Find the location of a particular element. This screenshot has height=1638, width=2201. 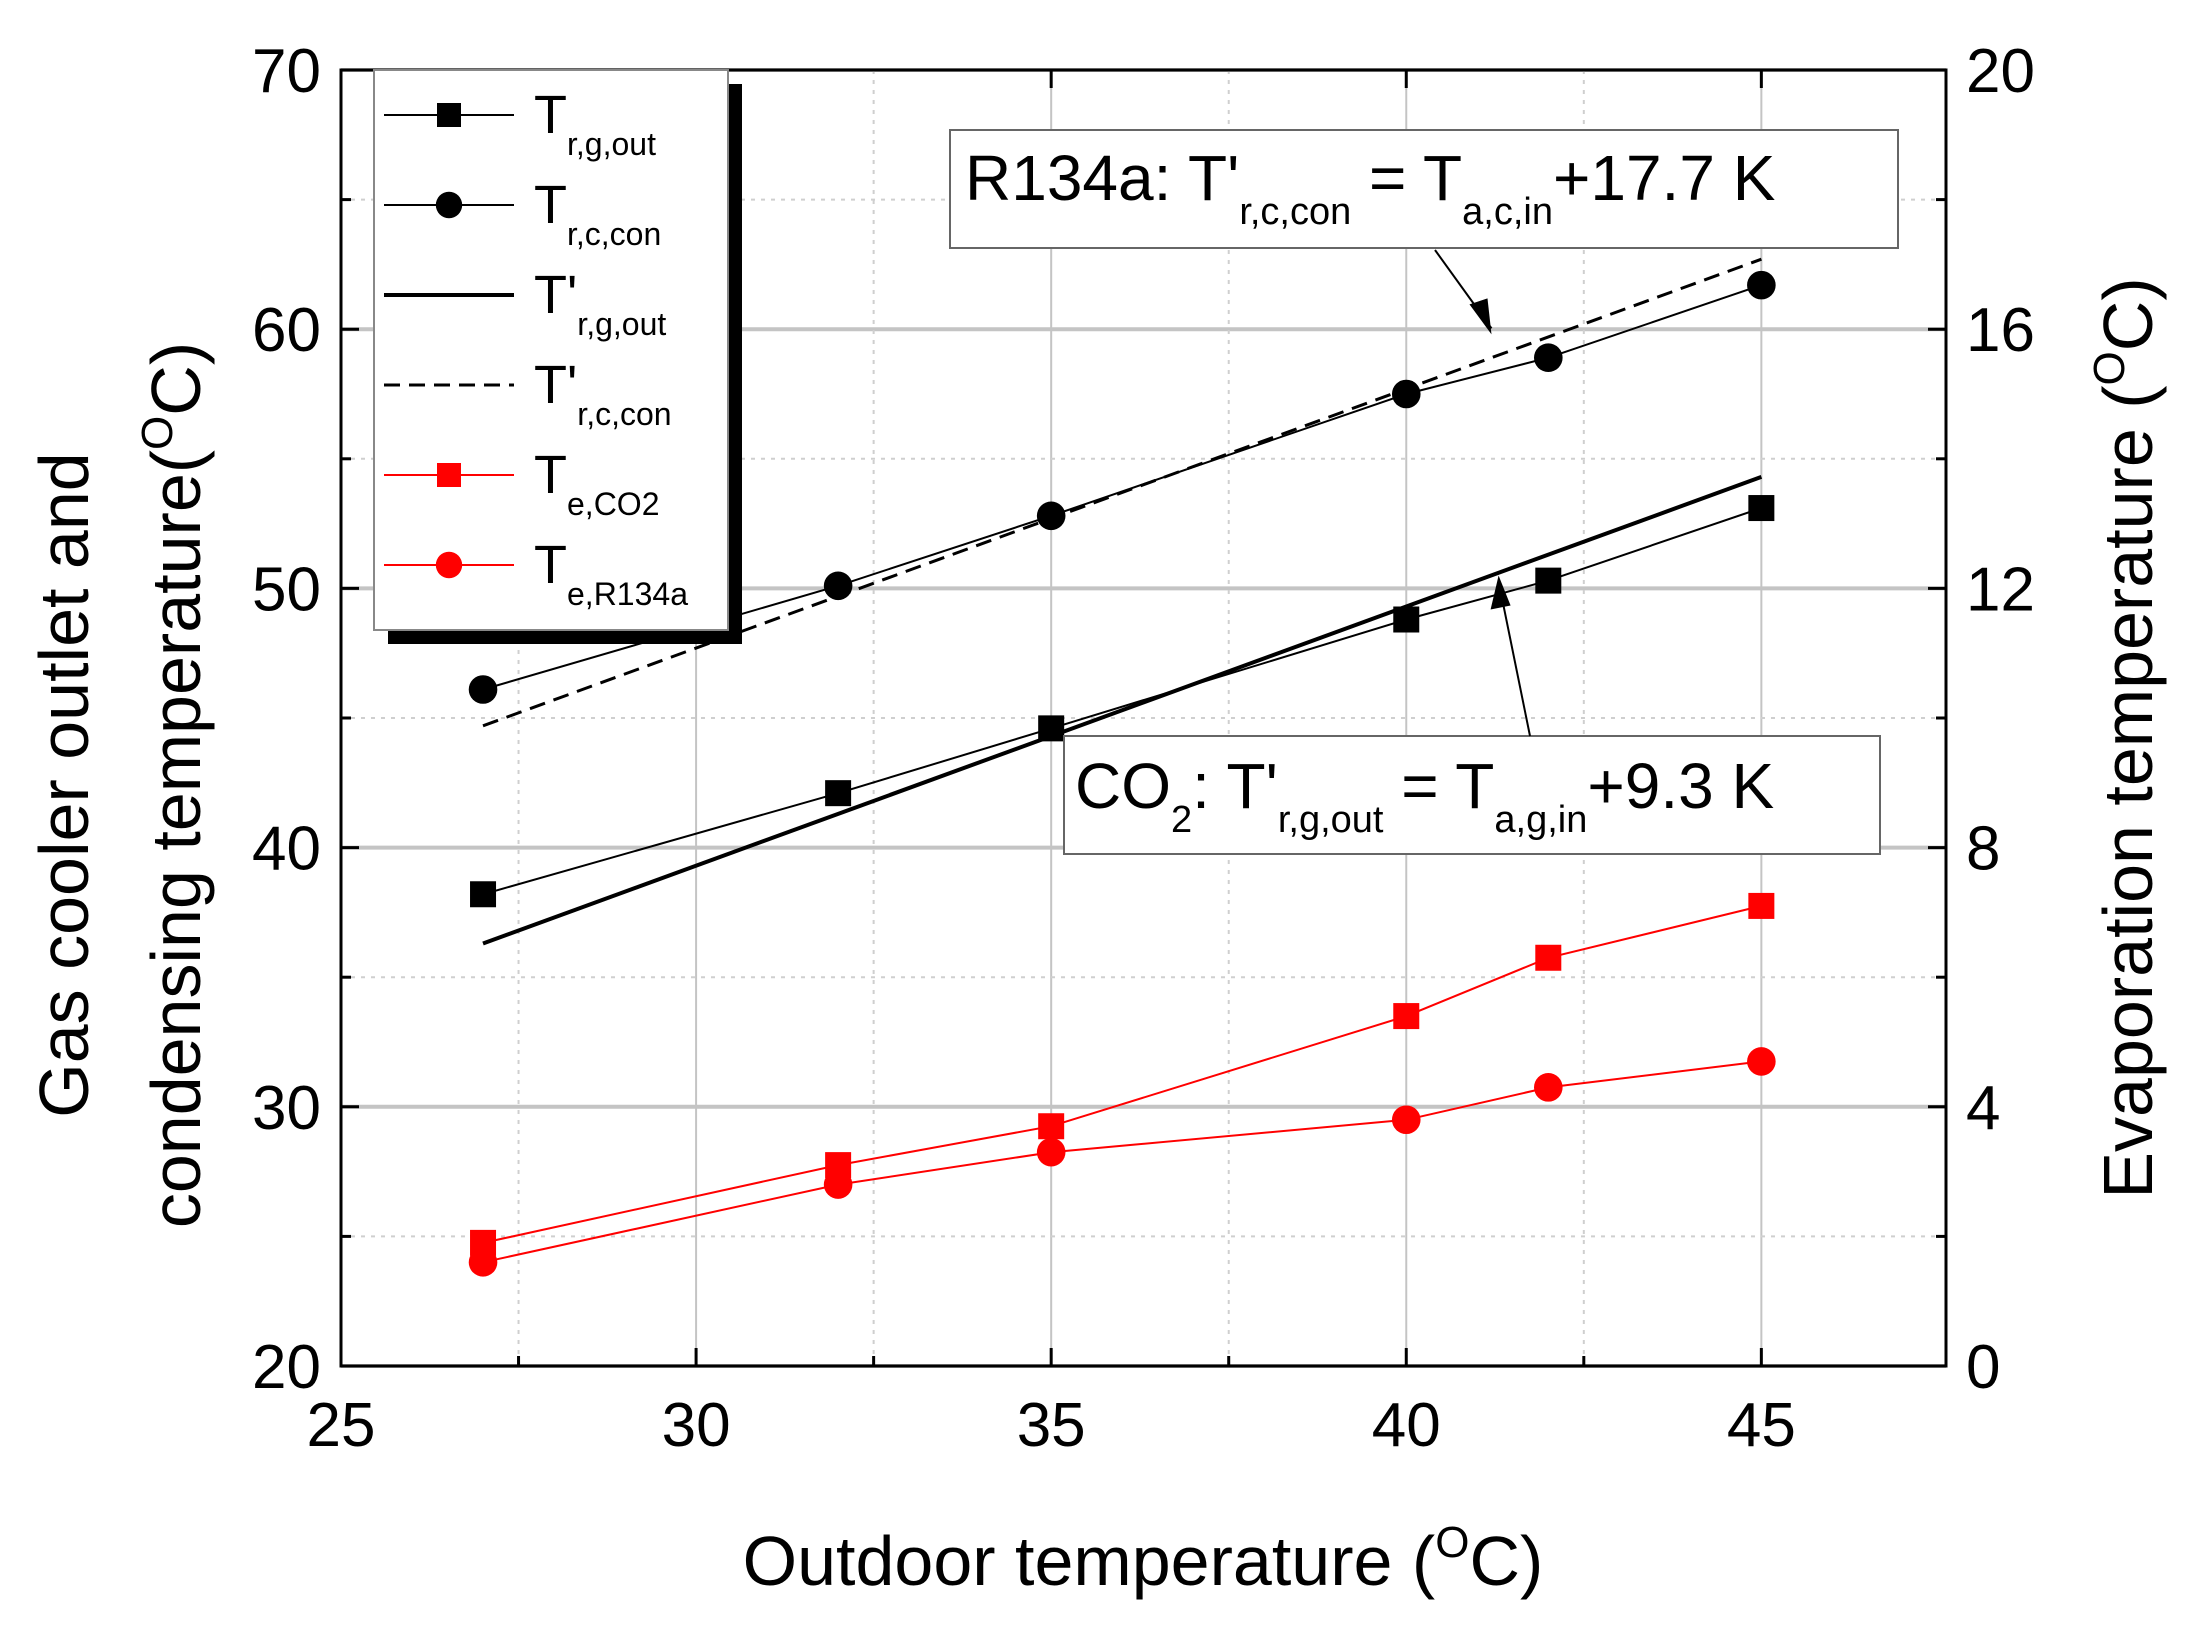

annotation-part: +17.7 K is located at coordinates (1664, 178).